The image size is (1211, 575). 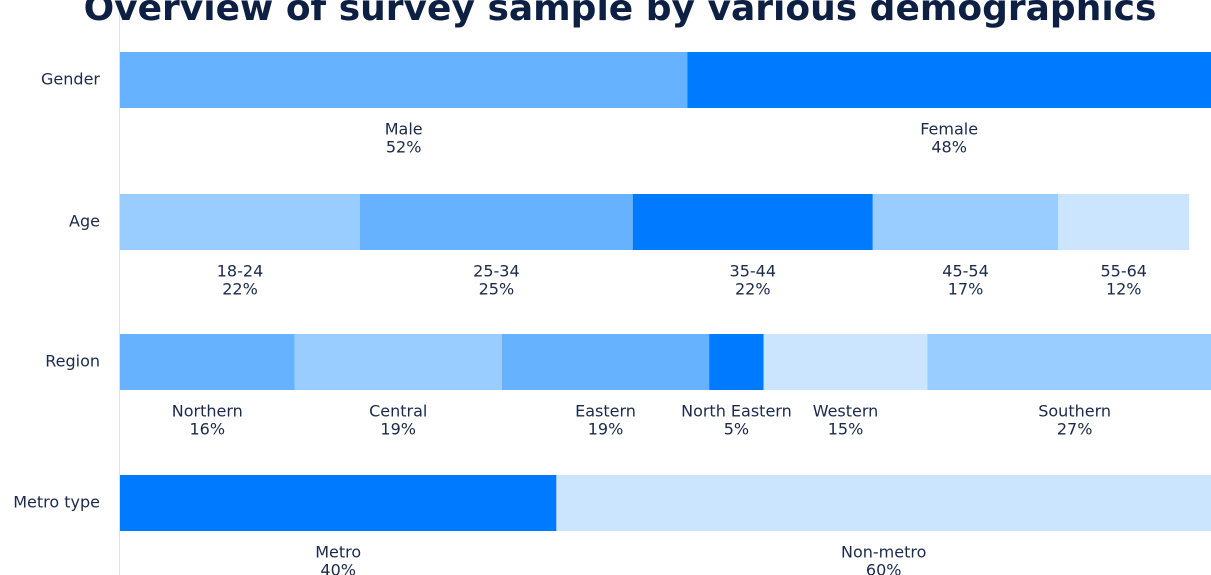 What do you see at coordinates (496, 271) in the screenshot?
I see `segment-label: 25-34` at bounding box center [496, 271].